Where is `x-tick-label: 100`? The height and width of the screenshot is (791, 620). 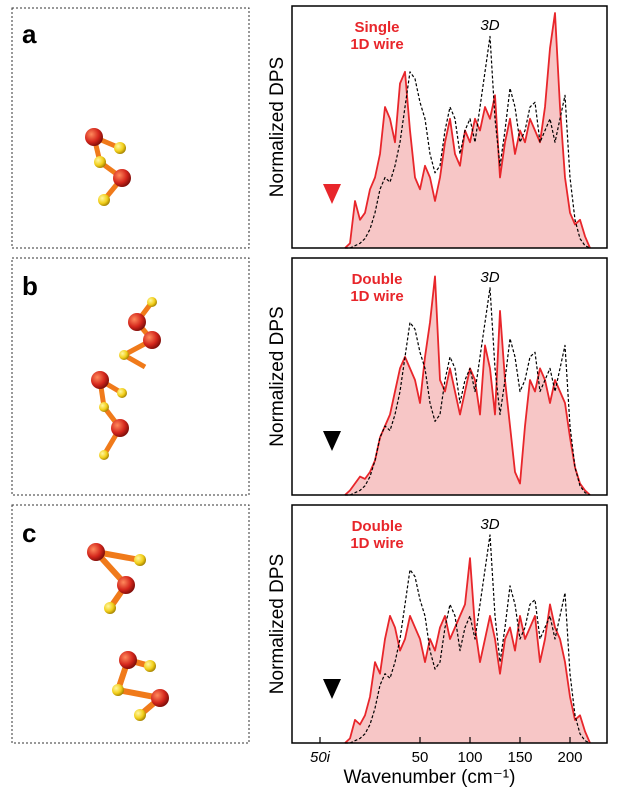
x-tick-label: 100 is located at coordinates (469, 757).